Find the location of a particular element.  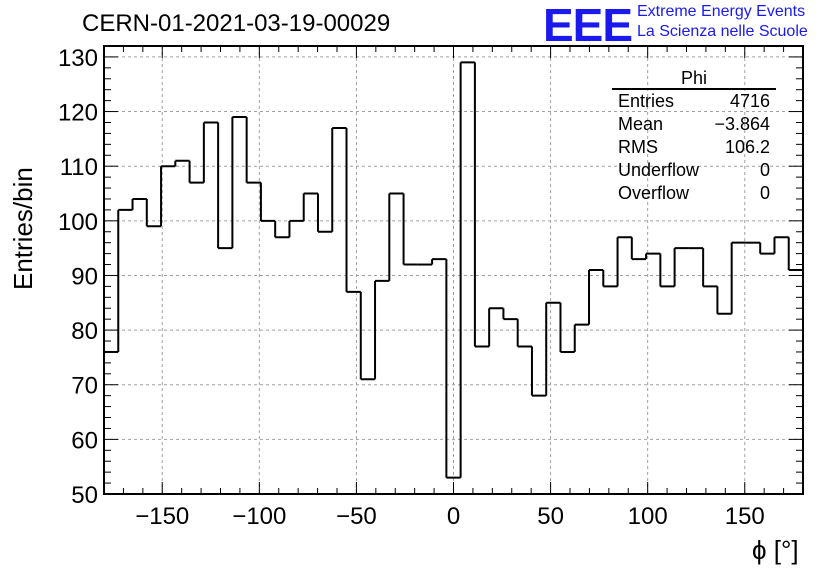

x-tick-label: −50 is located at coordinates (356, 516).